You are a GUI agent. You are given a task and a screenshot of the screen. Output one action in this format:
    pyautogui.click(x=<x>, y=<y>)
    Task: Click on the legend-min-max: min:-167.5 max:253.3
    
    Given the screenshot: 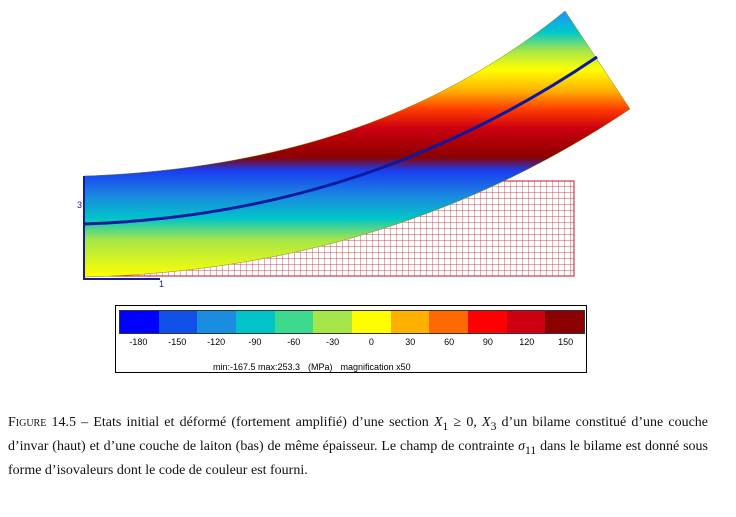 What is the action you would take?
    pyautogui.click(x=257, y=367)
    